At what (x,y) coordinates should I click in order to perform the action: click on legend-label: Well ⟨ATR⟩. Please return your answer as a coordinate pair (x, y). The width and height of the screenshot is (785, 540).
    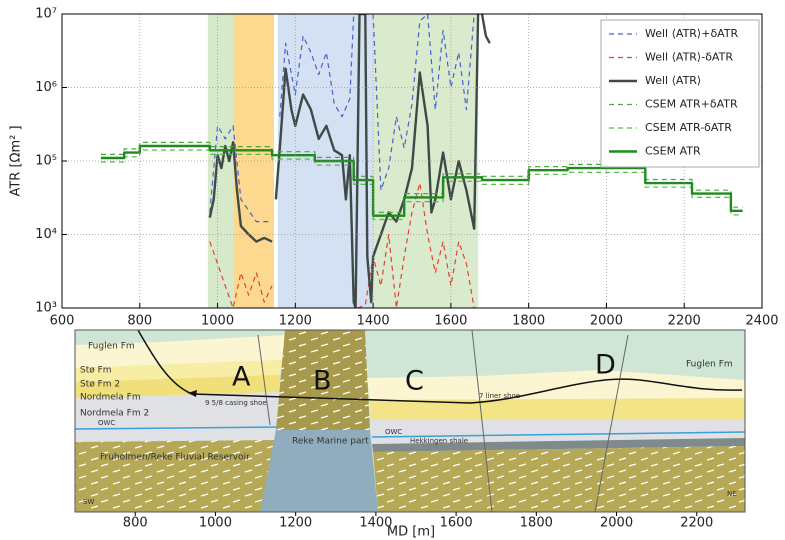
    Looking at the image, I should click on (673, 80).